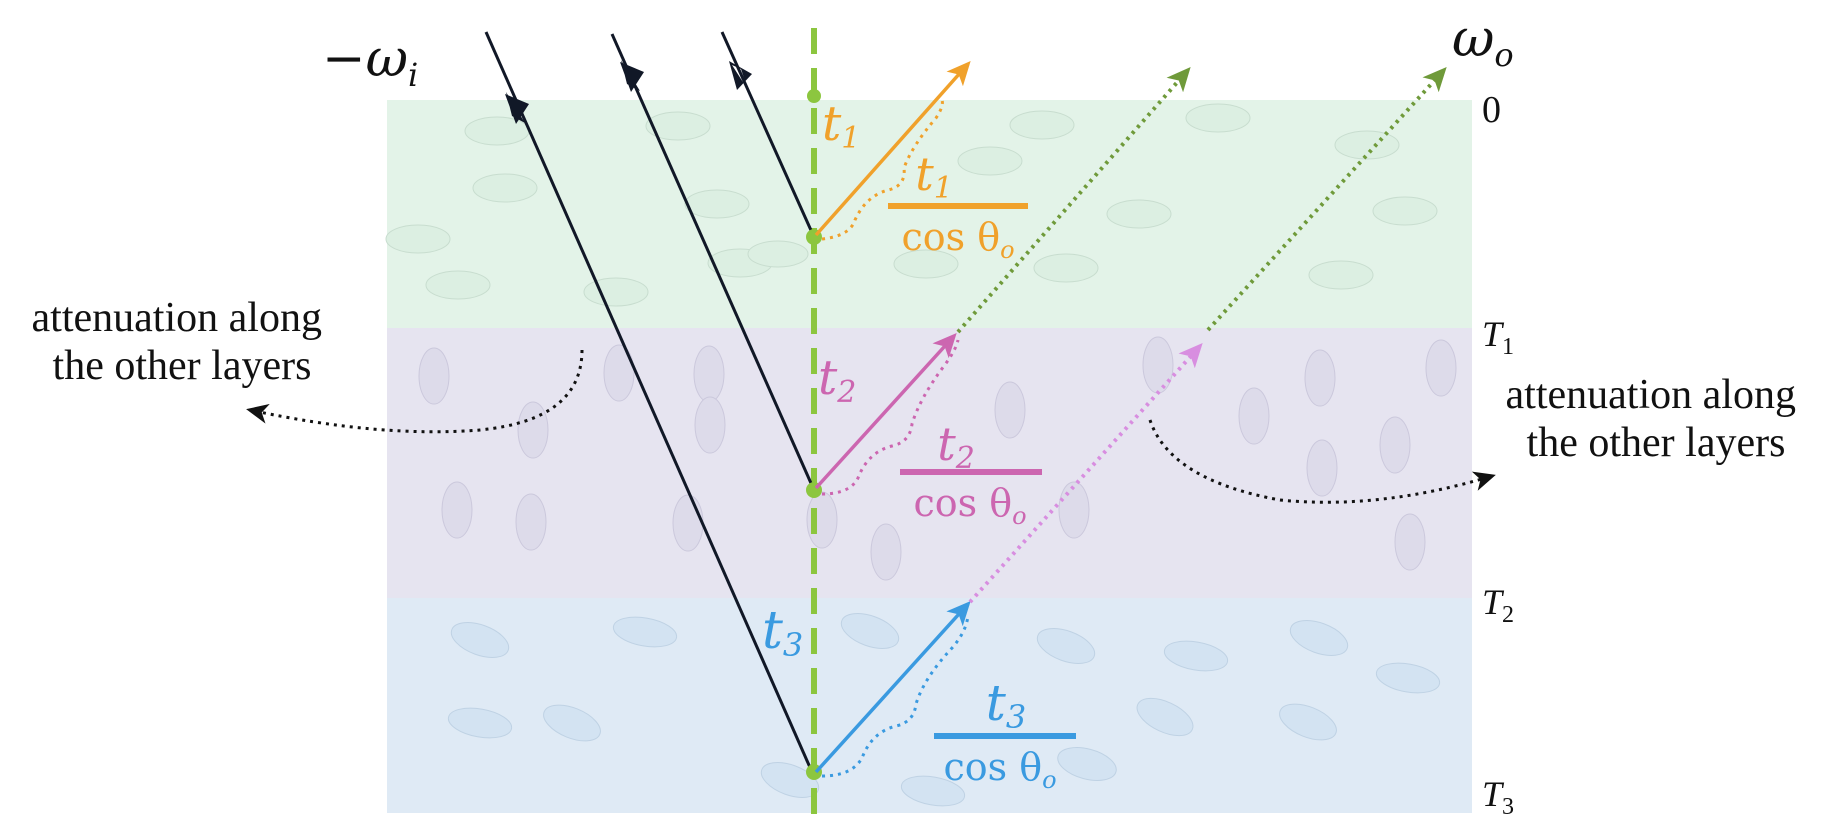 The image size is (1841, 834). What do you see at coordinates (370, 61) in the screenshot?
I see `incident-direction-label: −ωi` at bounding box center [370, 61].